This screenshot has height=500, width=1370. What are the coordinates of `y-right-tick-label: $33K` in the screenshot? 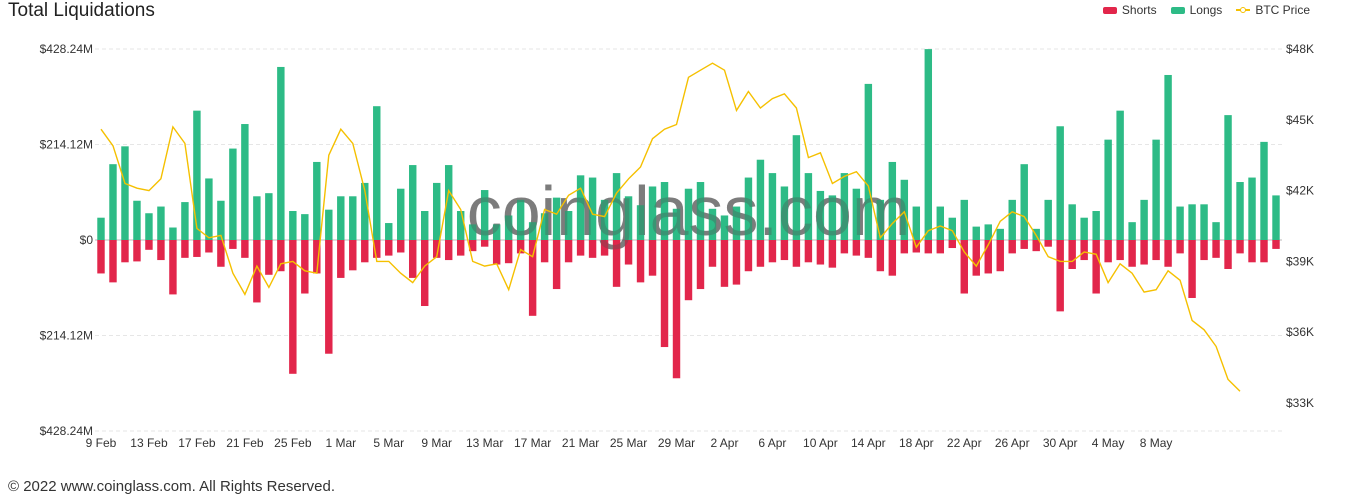 It's located at (1300, 403).